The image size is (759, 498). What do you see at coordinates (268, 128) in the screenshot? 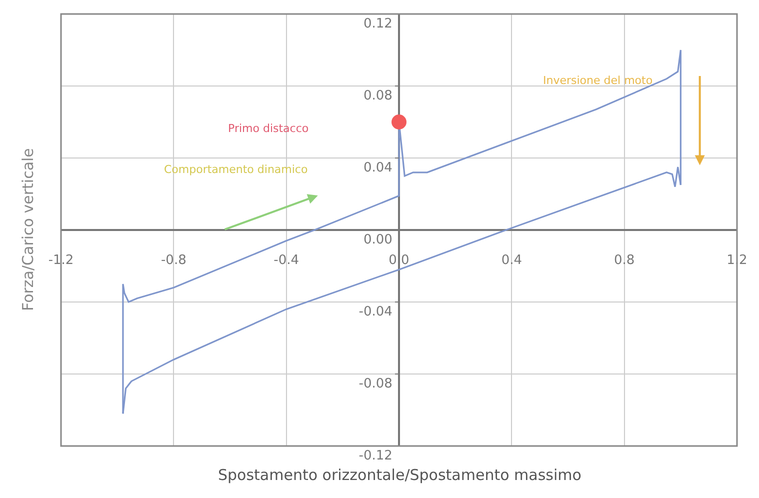
I see `annotation: Primo distacco` at bounding box center [268, 128].